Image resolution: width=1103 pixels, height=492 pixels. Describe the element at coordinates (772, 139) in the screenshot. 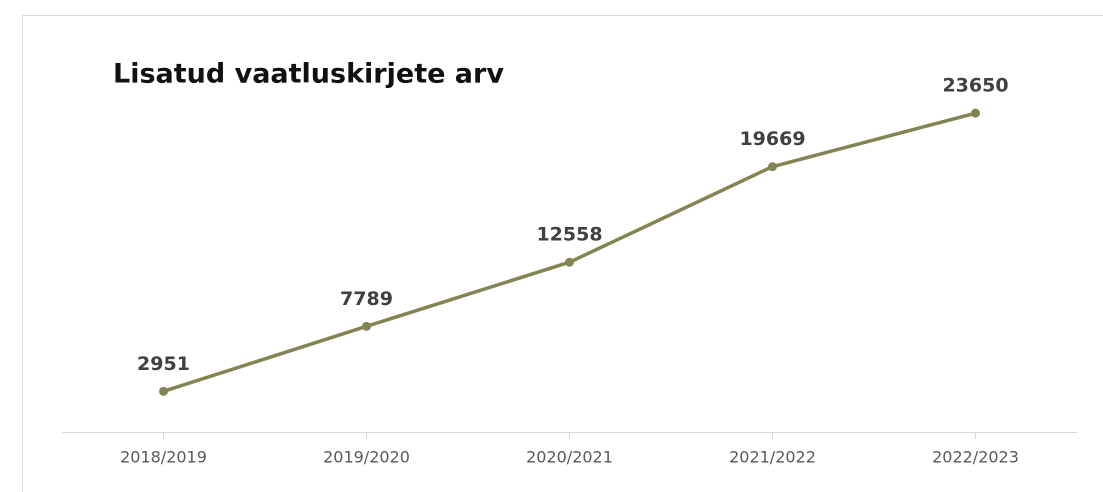

I see `data-label: 19669` at that location.